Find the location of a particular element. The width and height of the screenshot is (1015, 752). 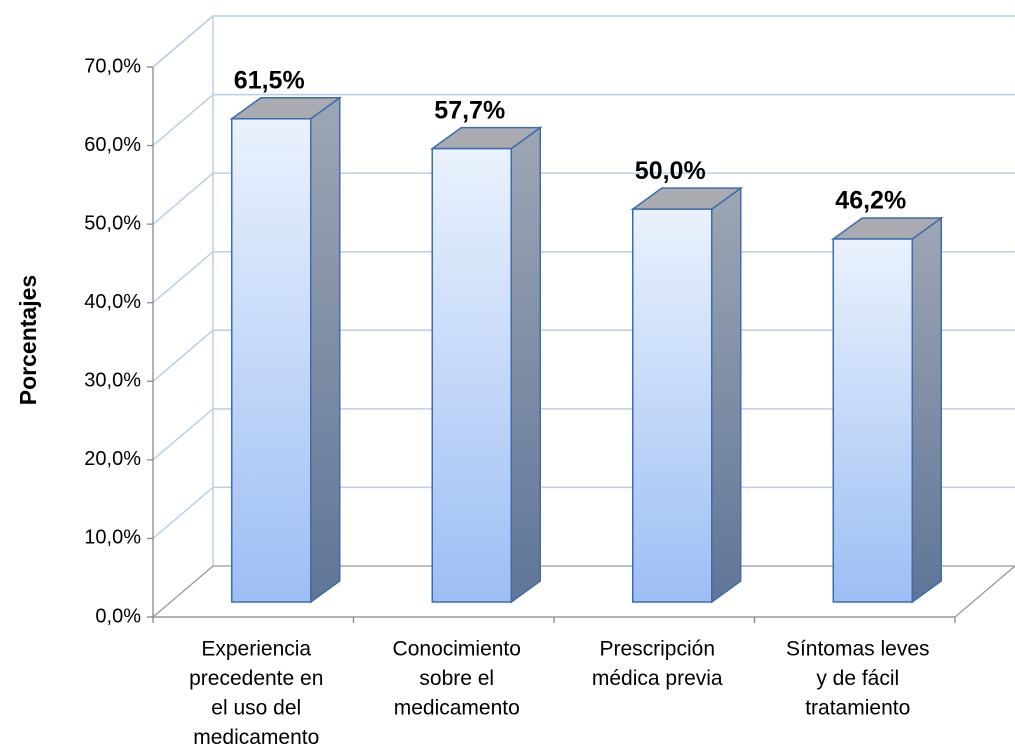

x-tick-label: sobre el is located at coordinates (456, 678).